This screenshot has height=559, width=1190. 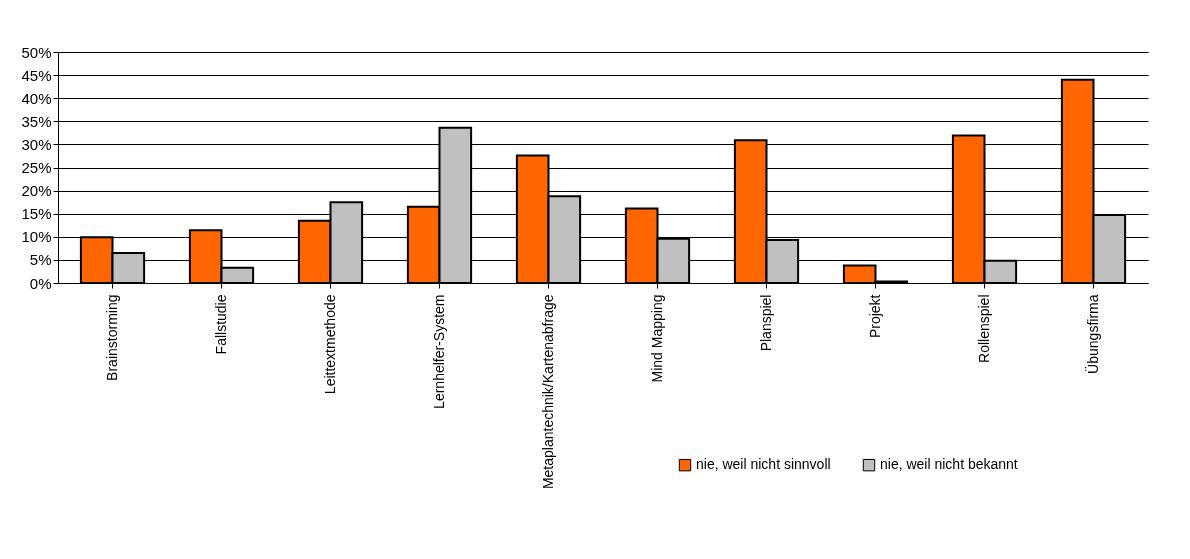 What do you see at coordinates (983, 328) in the screenshot?
I see `x-tick-label: Rollenspiel` at bounding box center [983, 328].